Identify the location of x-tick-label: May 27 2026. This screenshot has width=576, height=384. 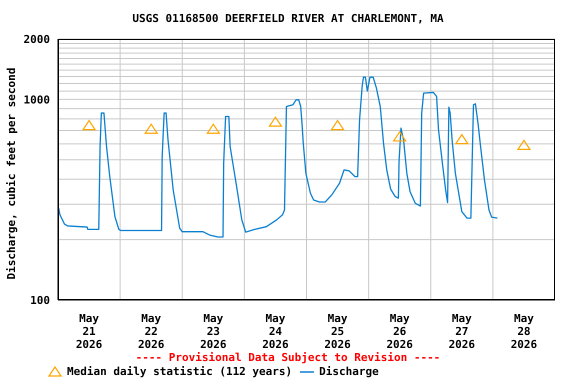
(462, 331).